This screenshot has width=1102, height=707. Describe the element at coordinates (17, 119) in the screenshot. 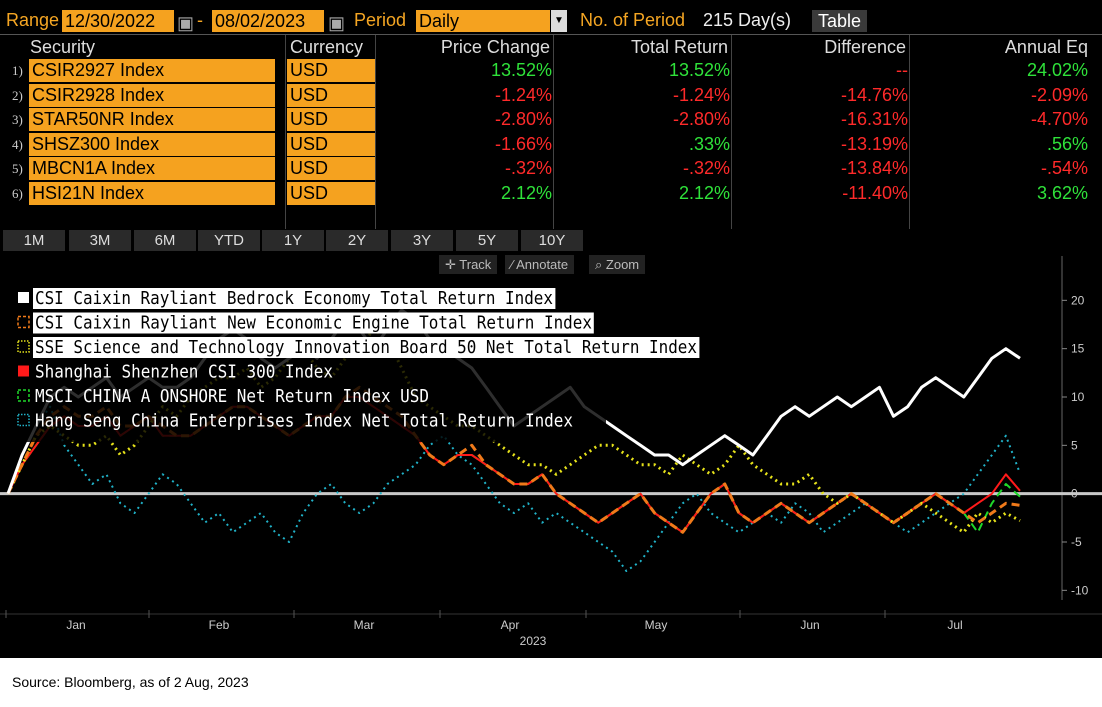

I see `row-number: 3)` at that location.